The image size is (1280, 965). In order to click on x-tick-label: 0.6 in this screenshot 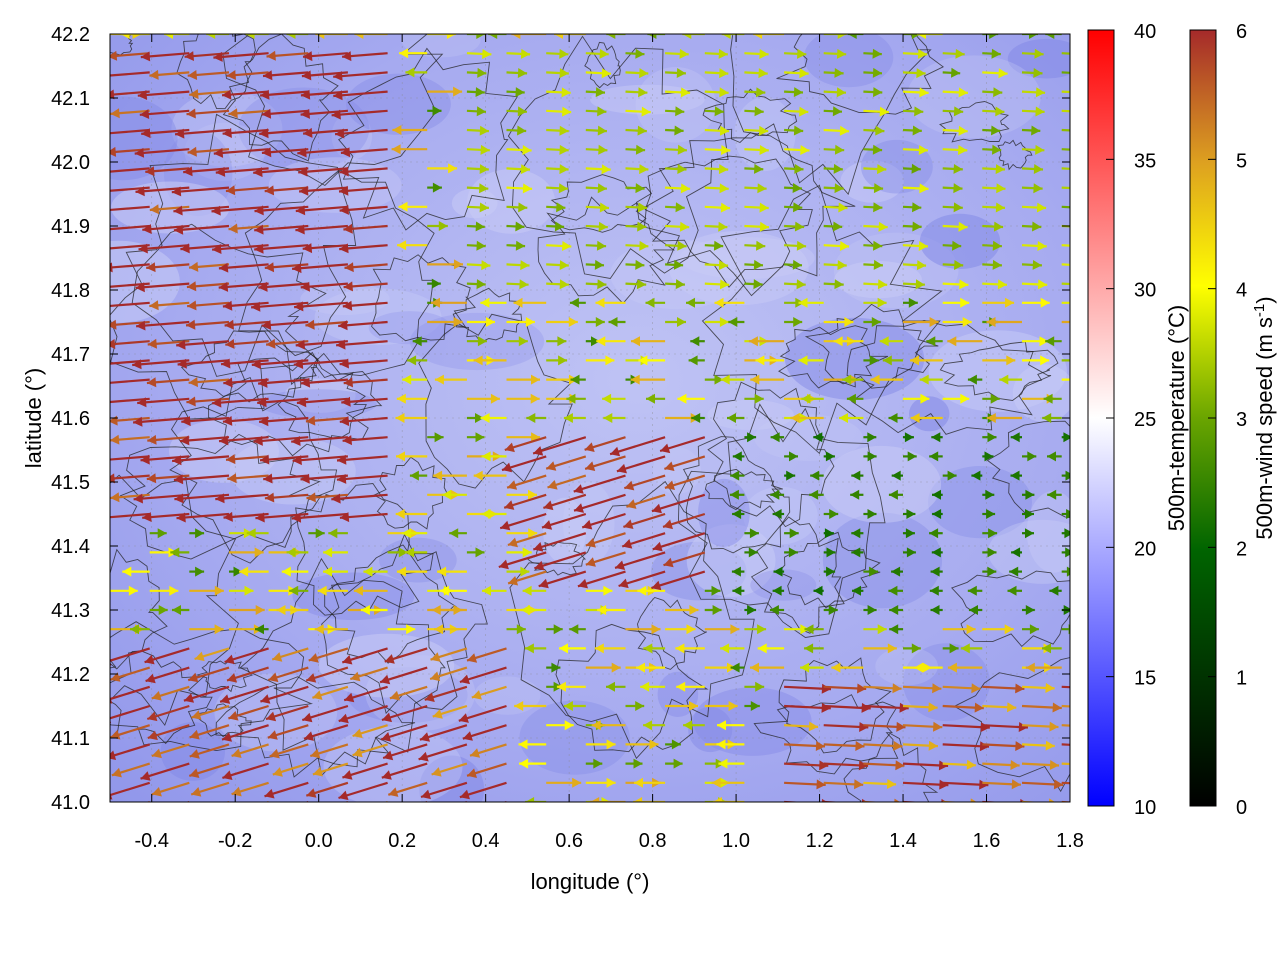, I will do `click(569, 841)`.